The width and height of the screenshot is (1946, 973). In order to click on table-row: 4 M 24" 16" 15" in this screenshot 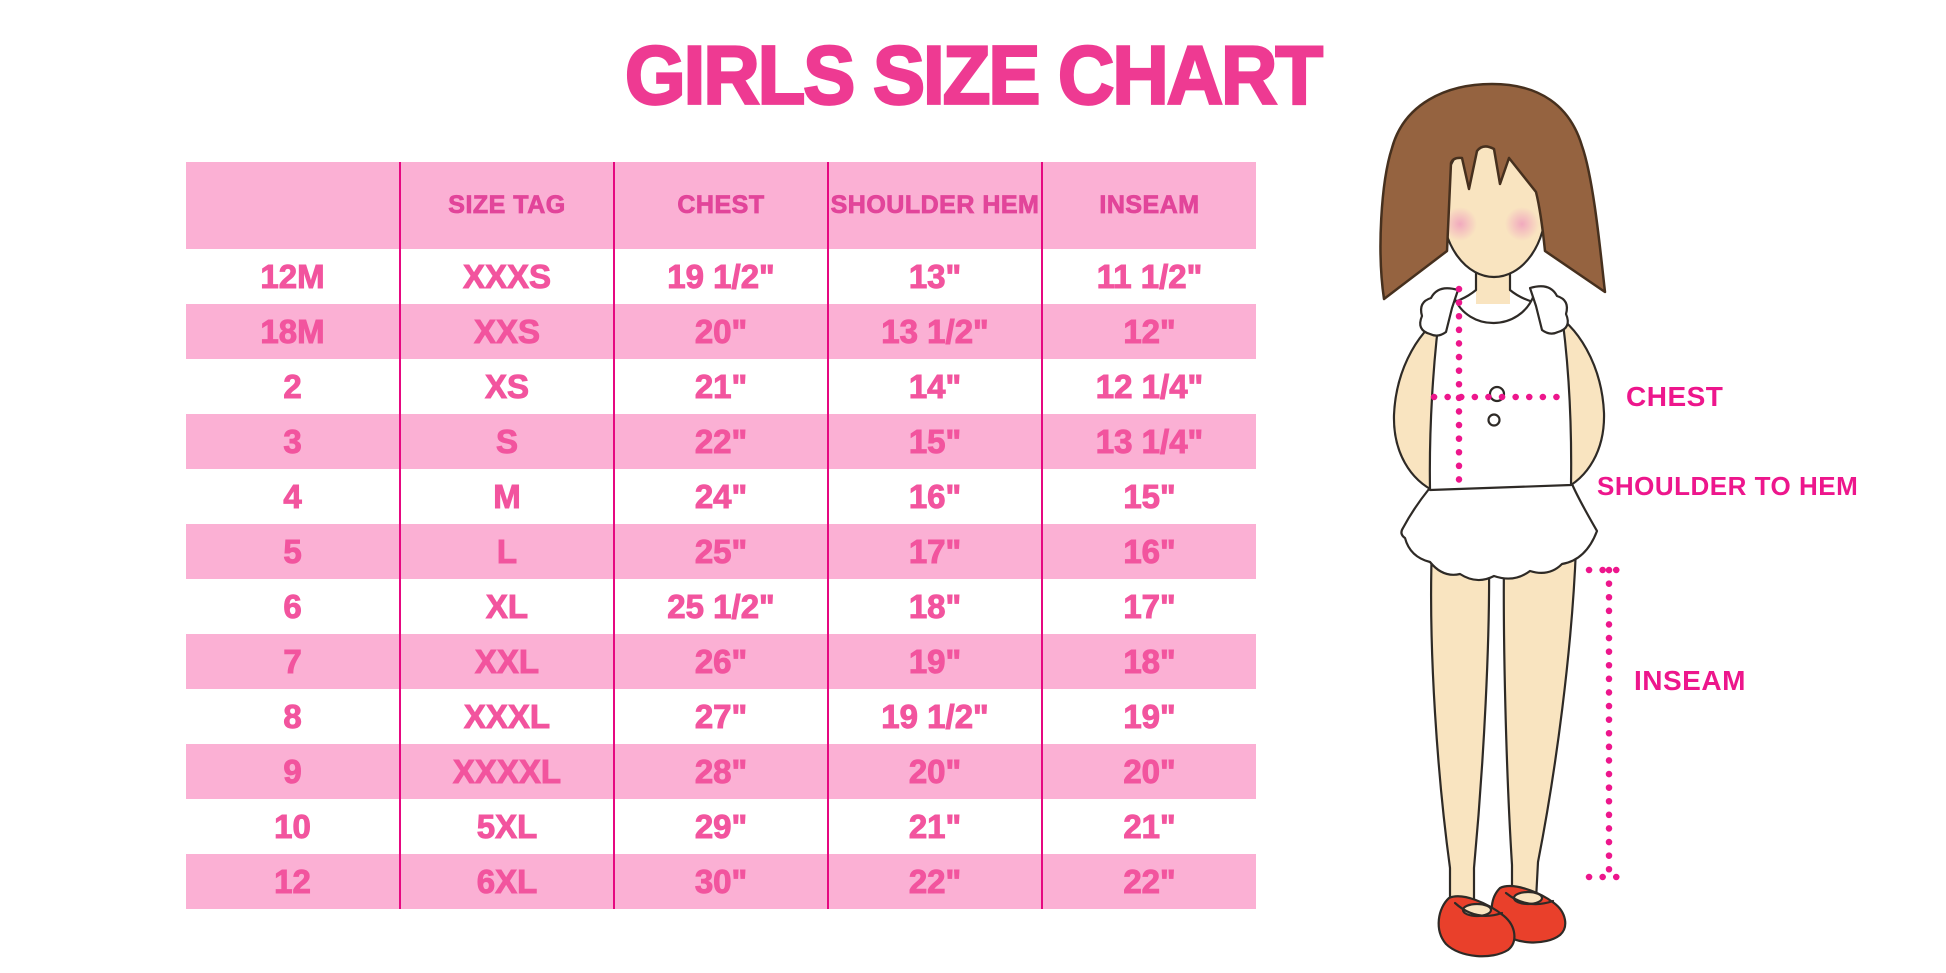, I will do `click(721, 496)`.